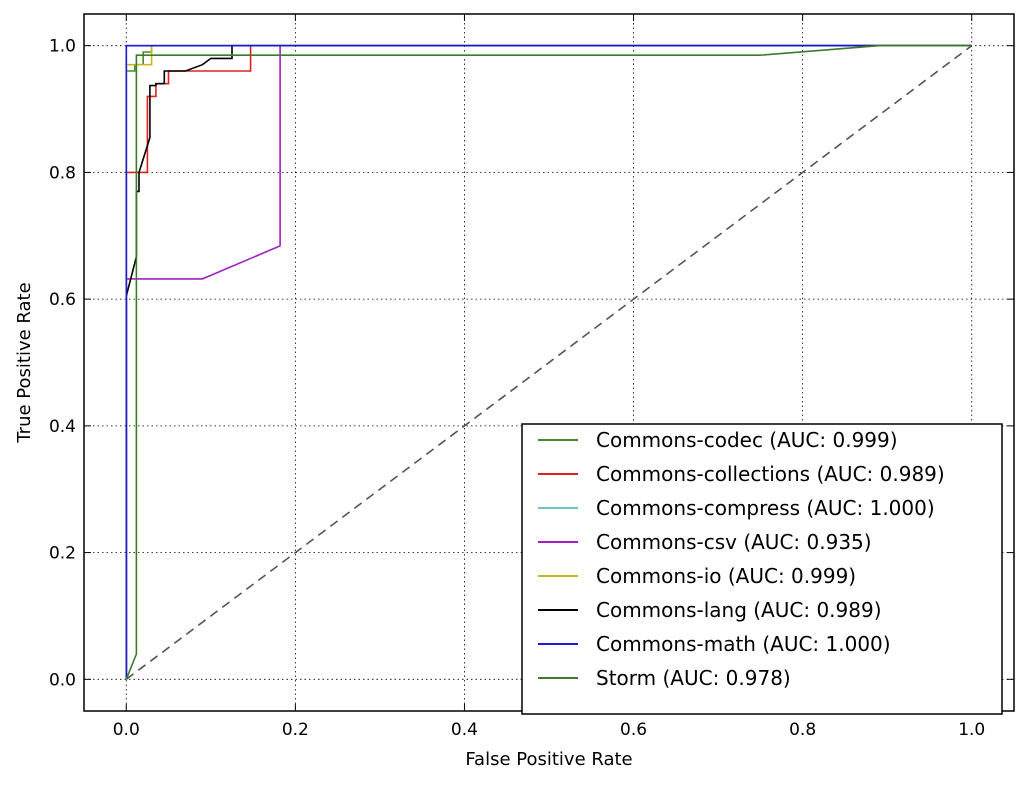 The width and height of the screenshot is (1029, 786). I want to click on x-tick-label: 1.0, so click(971, 730).